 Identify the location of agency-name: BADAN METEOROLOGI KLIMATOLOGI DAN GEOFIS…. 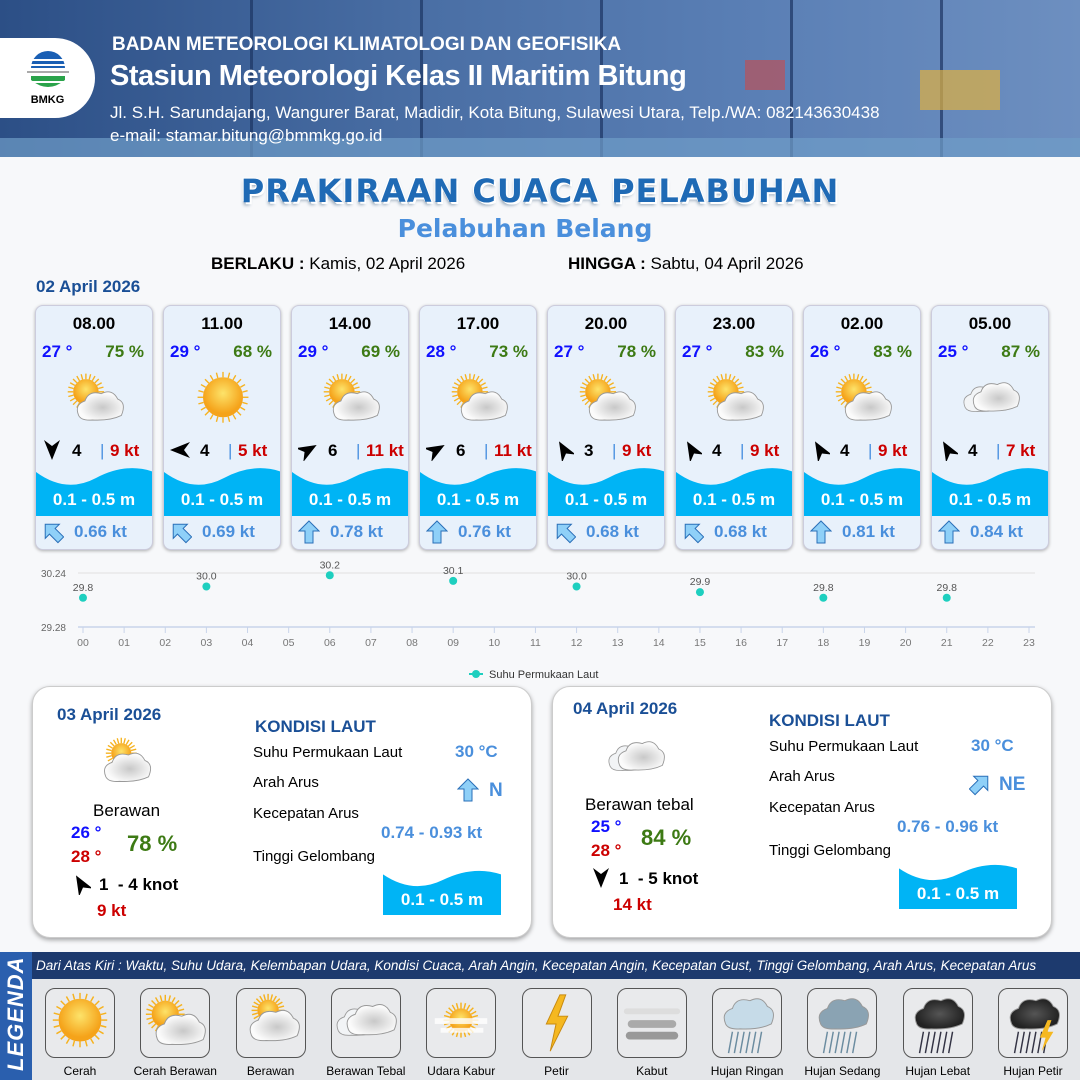
(367, 44).